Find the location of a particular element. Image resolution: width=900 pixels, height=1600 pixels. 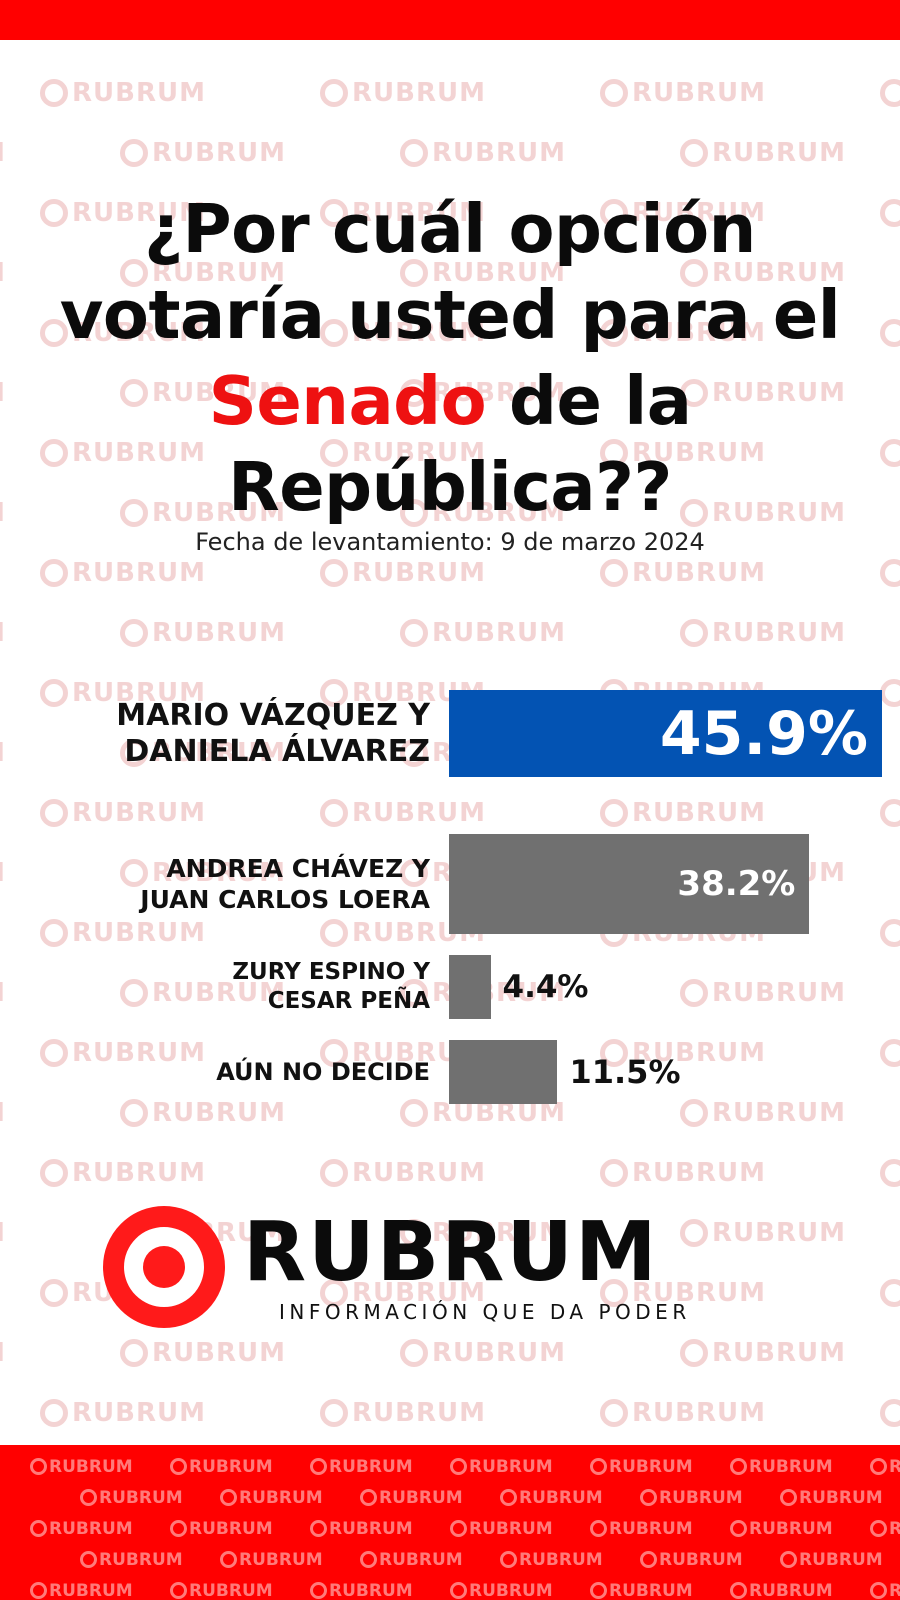

bar-label-line: JUAN CARLOS LOERA is located at coordinates (285, 899).